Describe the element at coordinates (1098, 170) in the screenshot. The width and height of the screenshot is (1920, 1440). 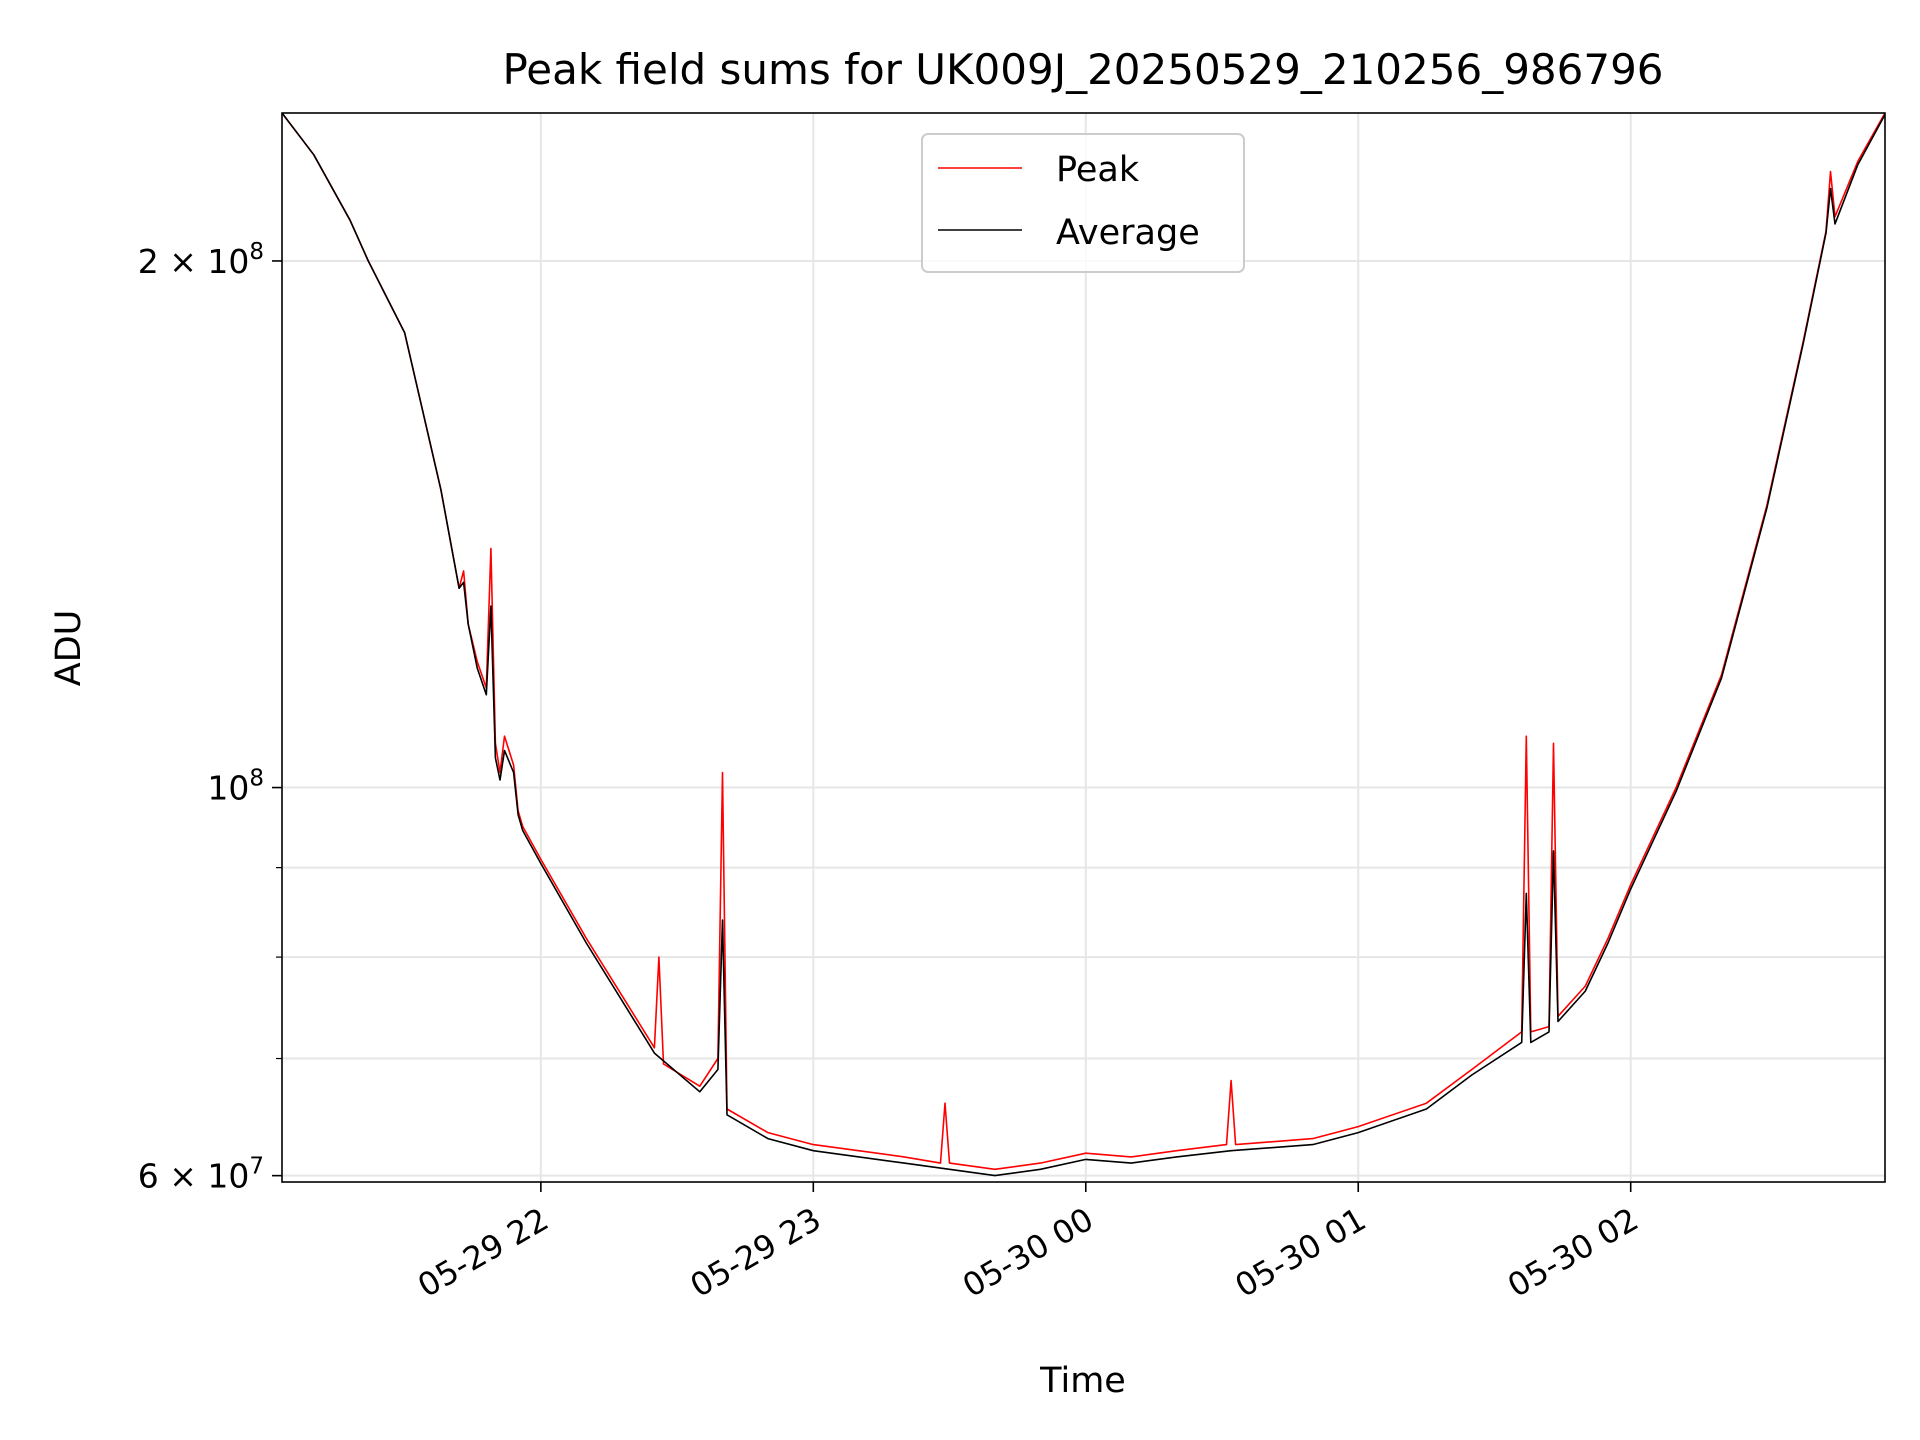
I see `legend-label-peak: Peak` at that location.